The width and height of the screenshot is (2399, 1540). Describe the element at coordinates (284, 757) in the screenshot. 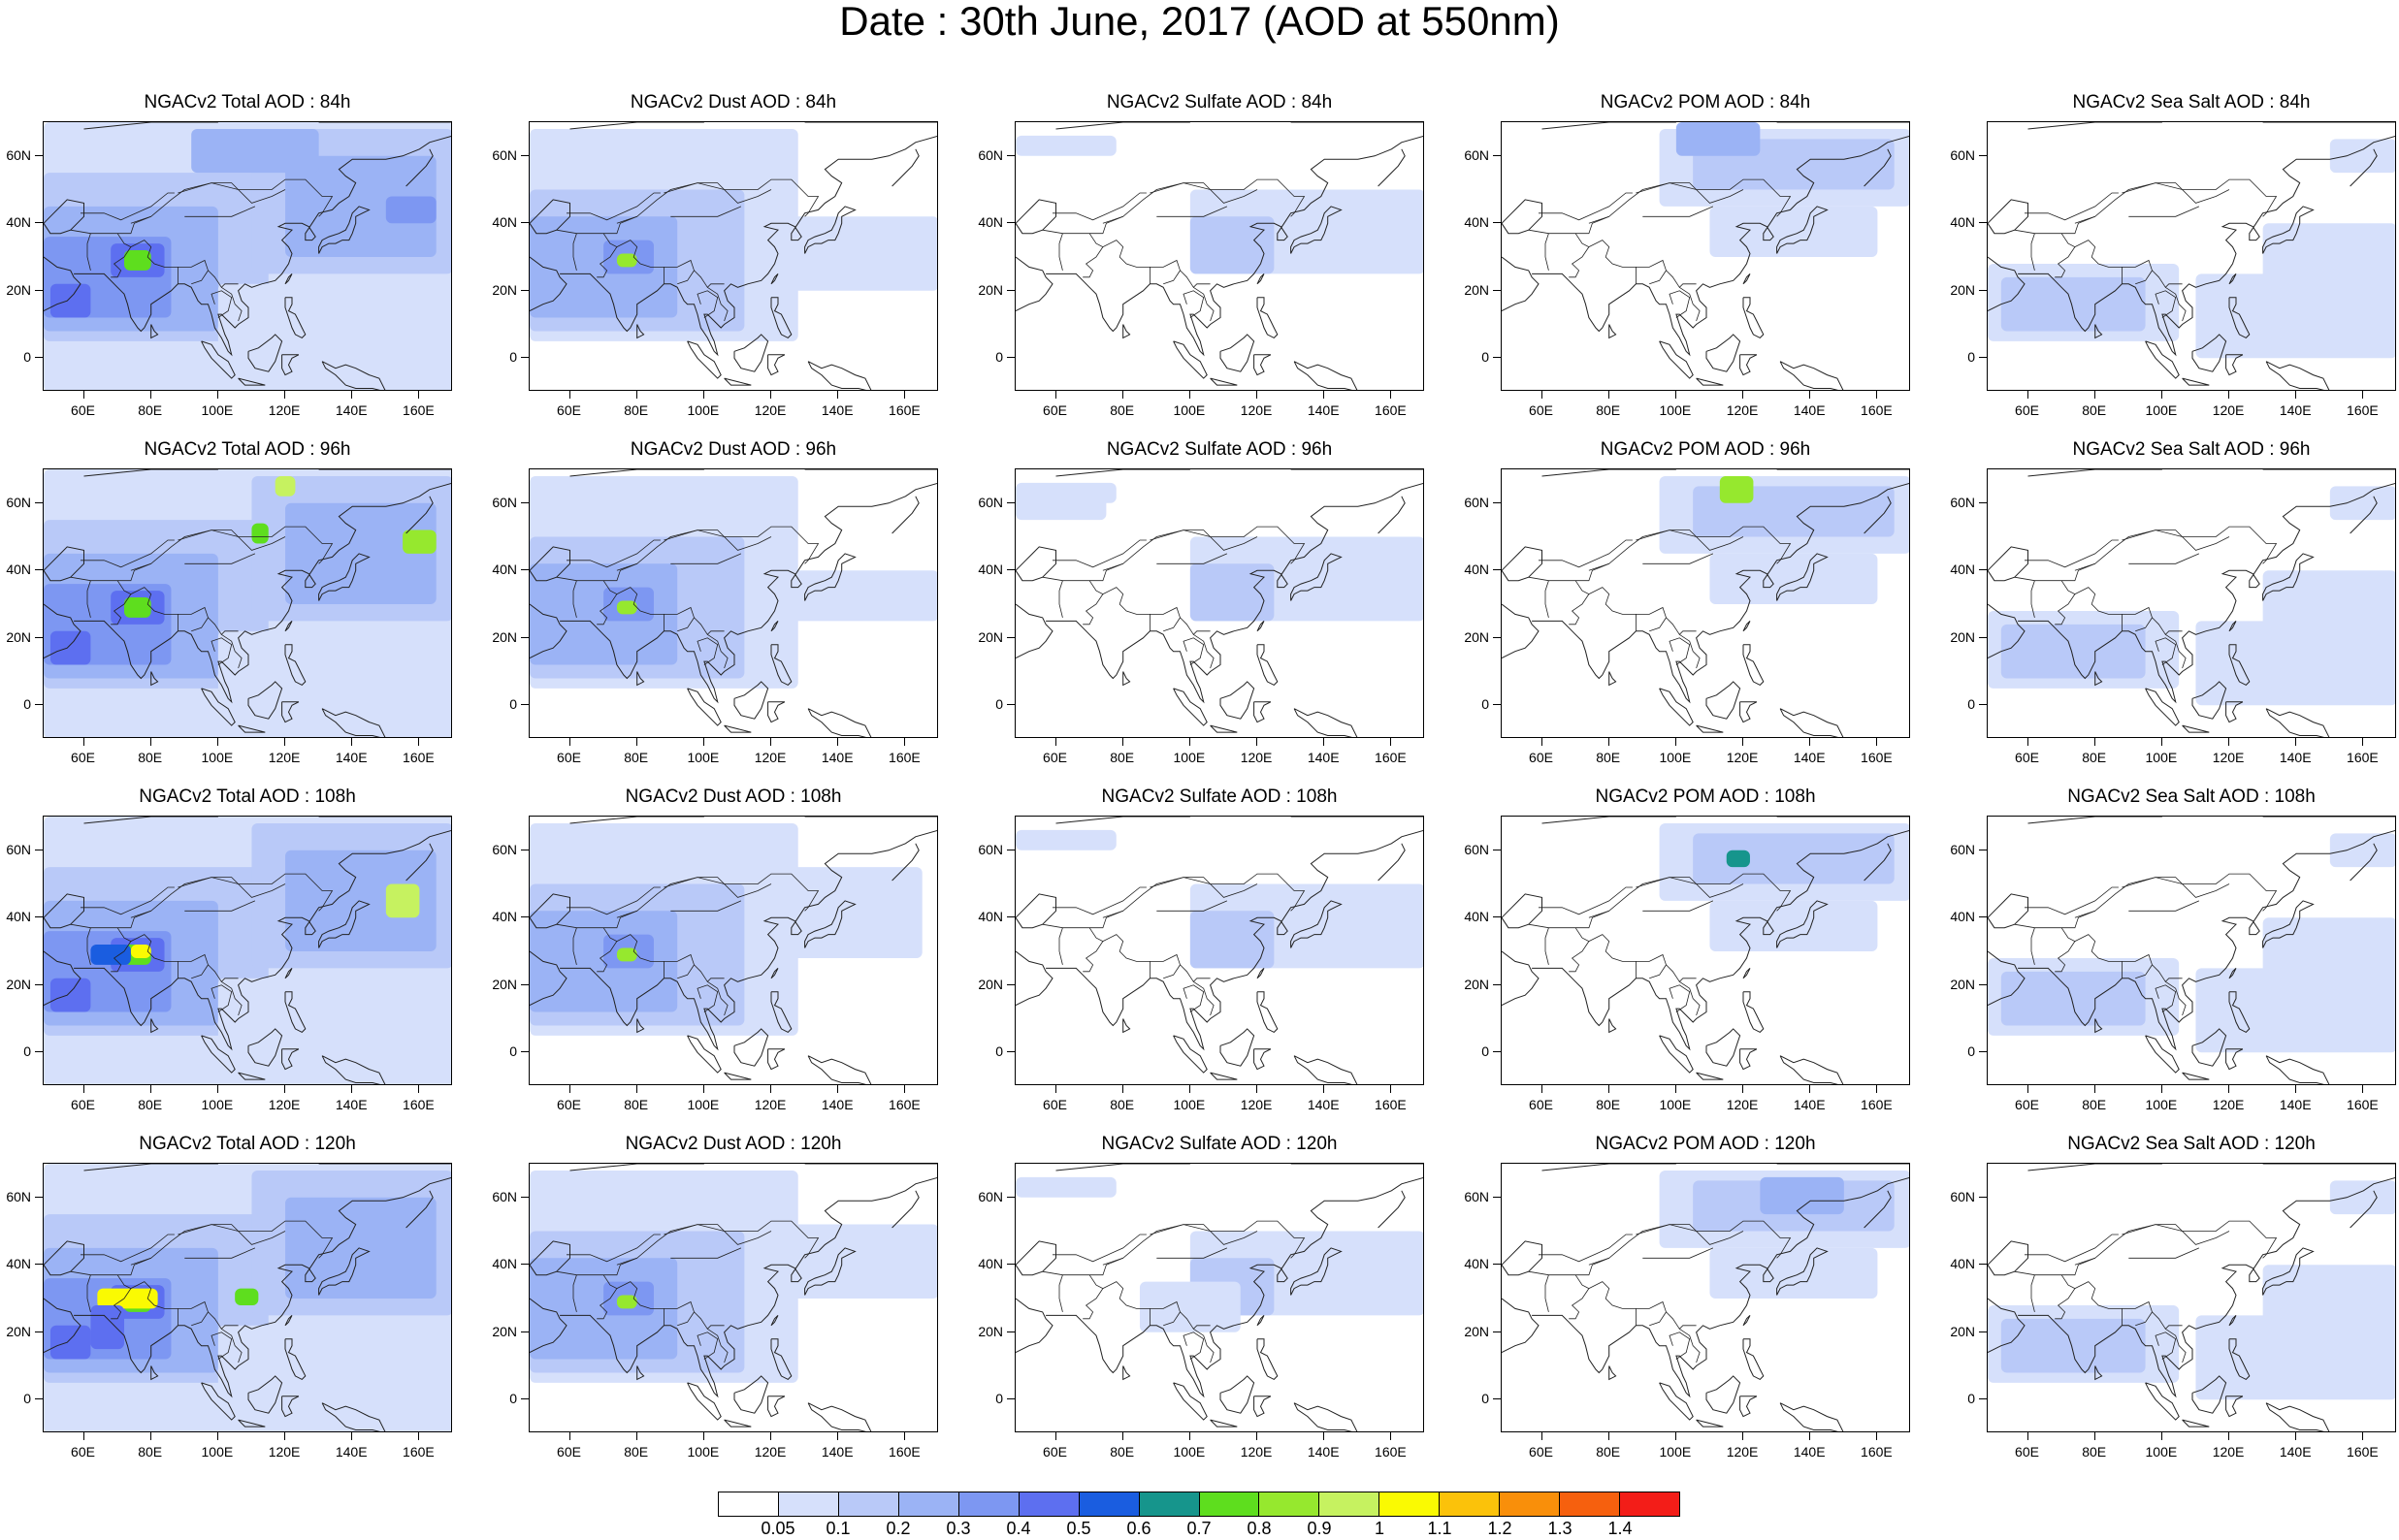

I see `lon-tick-label: 120E` at that location.